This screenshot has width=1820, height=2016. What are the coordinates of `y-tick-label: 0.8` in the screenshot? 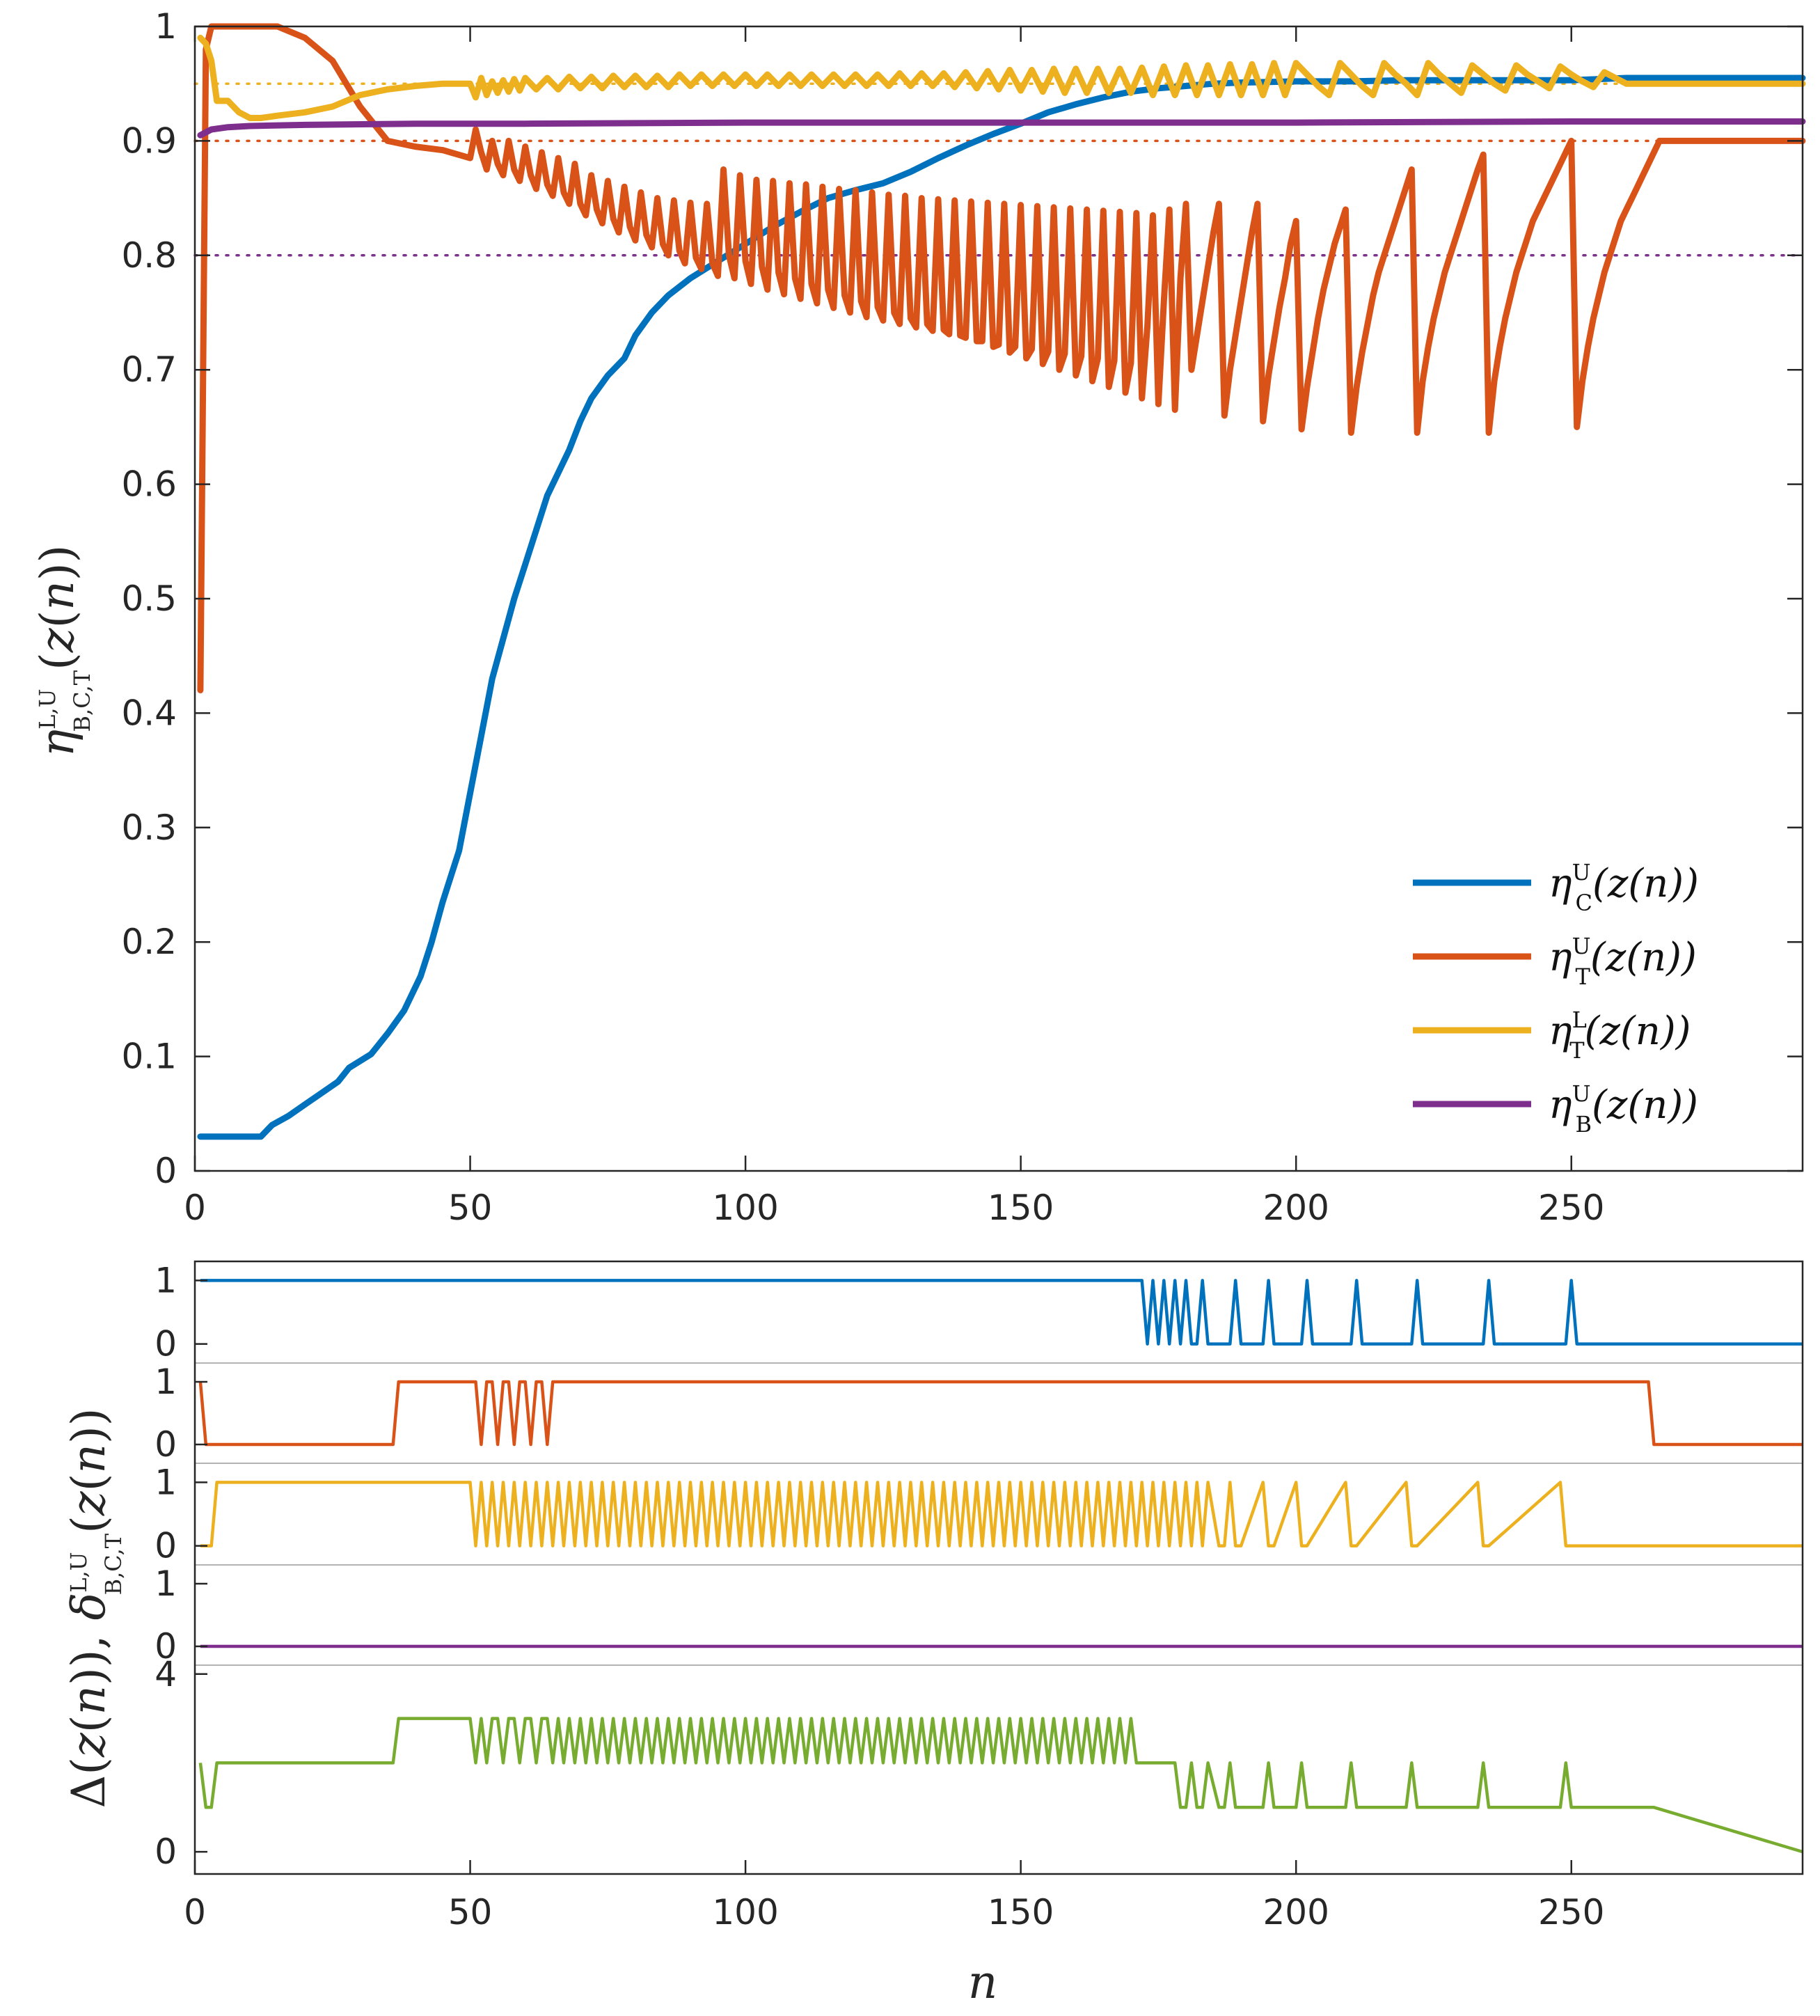 It's located at (149, 255).